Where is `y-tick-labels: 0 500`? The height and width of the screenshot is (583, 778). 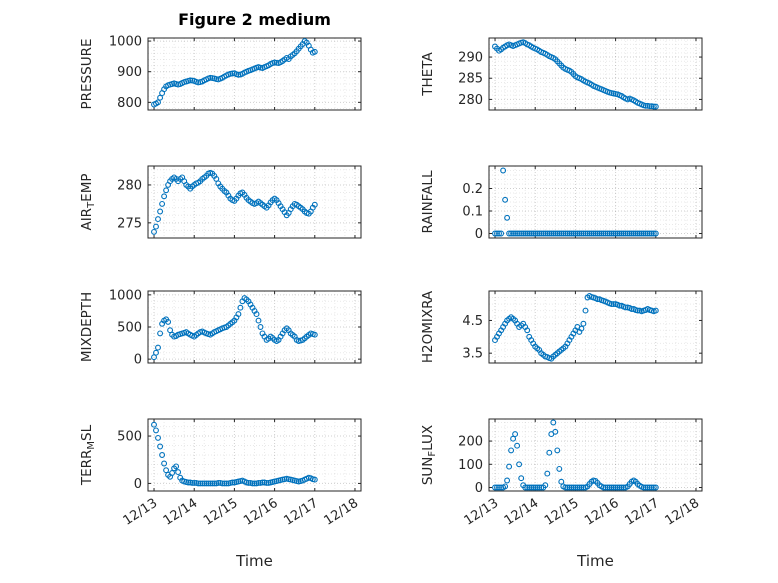
y-tick-labels: 0 500 is located at coordinates (129, 461).